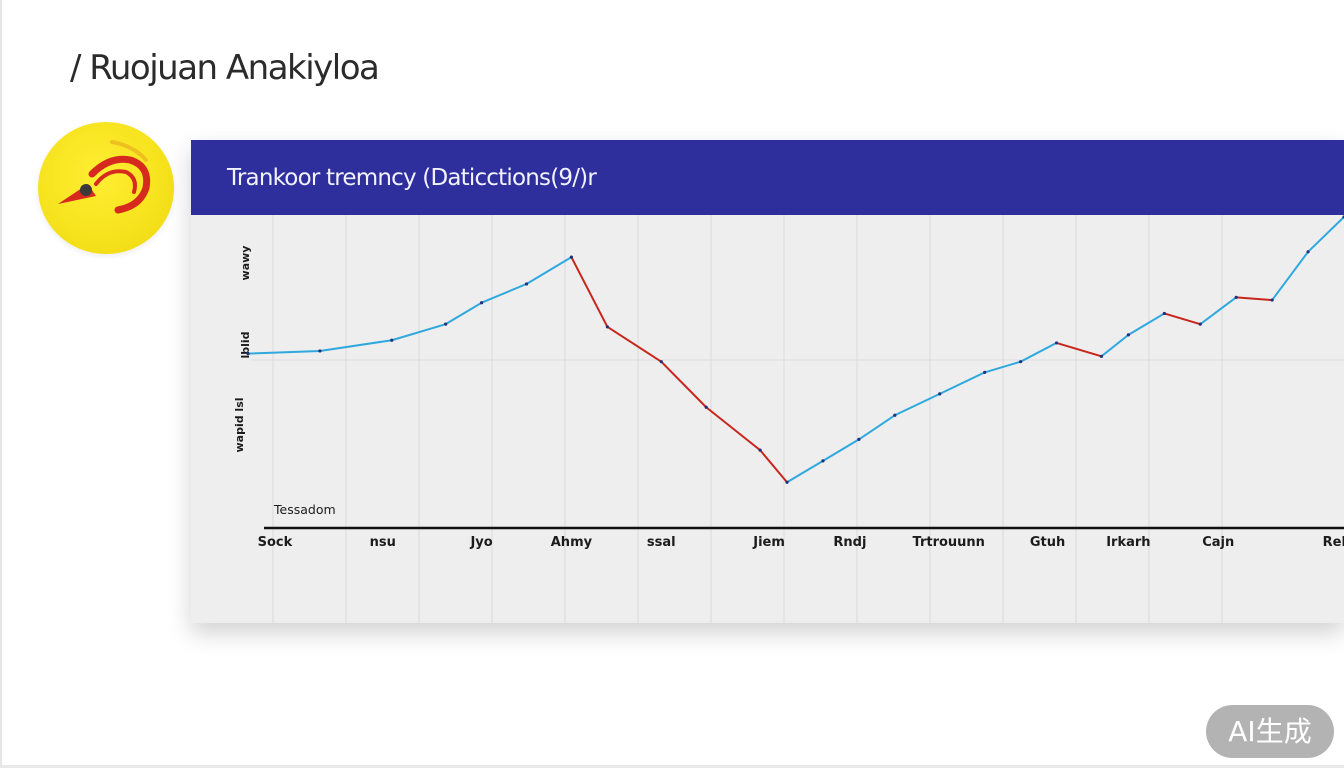 Image resolution: width=1344 pixels, height=768 pixels. What do you see at coordinates (225, 68) in the screenshot?
I see `app-title: / Ruojuan Anakiyloa` at bounding box center [225, 68].